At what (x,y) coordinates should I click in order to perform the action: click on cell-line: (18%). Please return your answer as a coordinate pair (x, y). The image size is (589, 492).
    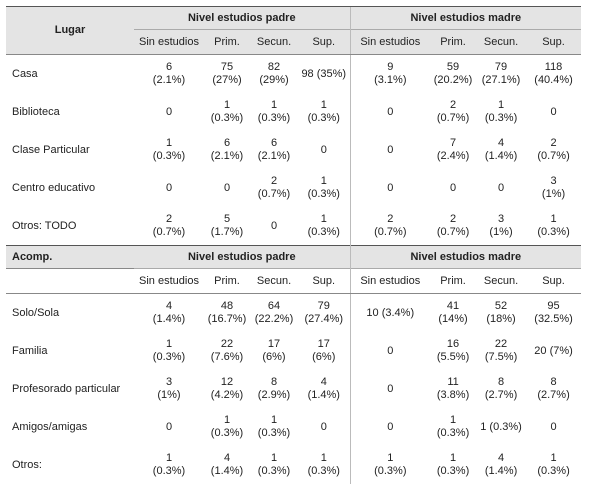
    Looking at the image, I should click on (501, 319).